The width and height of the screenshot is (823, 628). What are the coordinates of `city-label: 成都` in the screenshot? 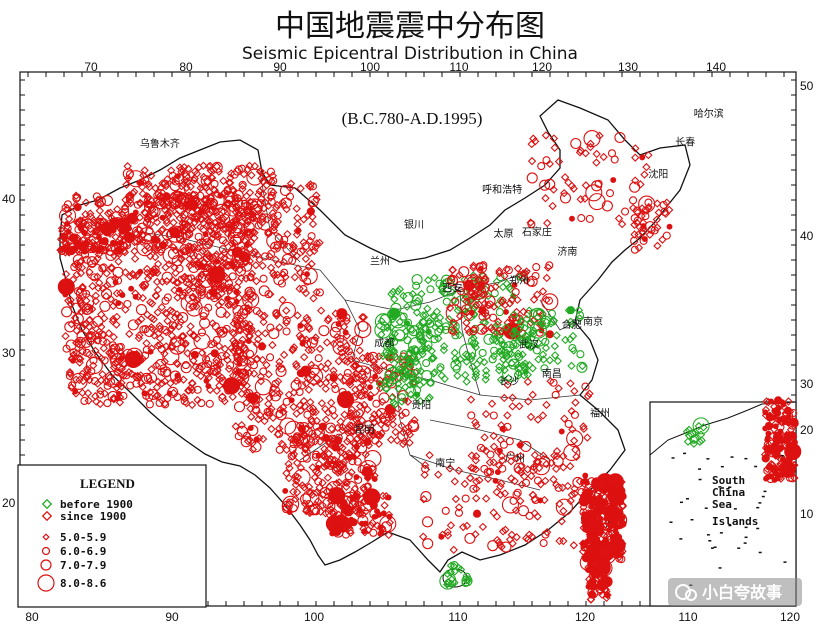 It's located at (384, 343).